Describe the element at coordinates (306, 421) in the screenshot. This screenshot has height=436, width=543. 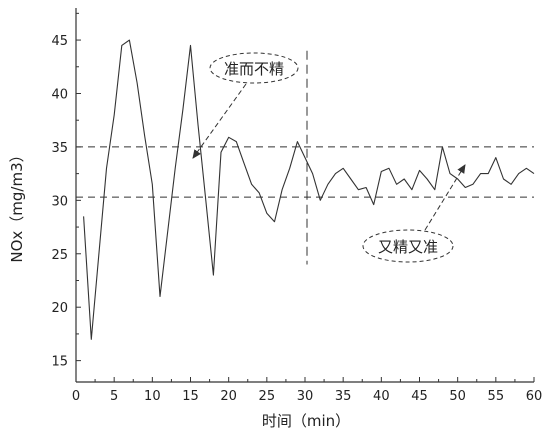
I see `x-axis-title: 时间（min）` at that location.